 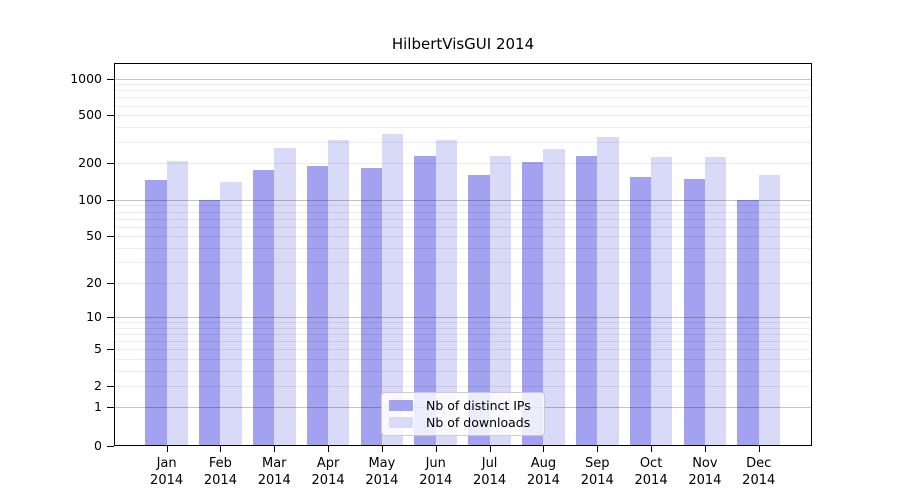 What do you see at coordinates (220, 472) in the screenshot?
I see `x-tick-label-feb: Feb 2014` at bounding box center [220, 472].